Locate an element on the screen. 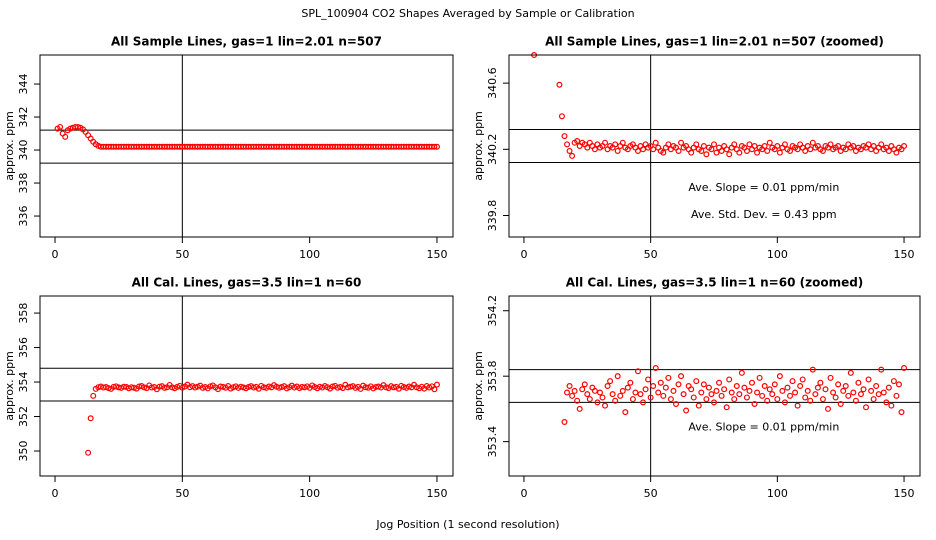 Image resolution: width=936 pixels, height=540 pixels. y-tick-label: 342 is located at coordinates (23, 117).